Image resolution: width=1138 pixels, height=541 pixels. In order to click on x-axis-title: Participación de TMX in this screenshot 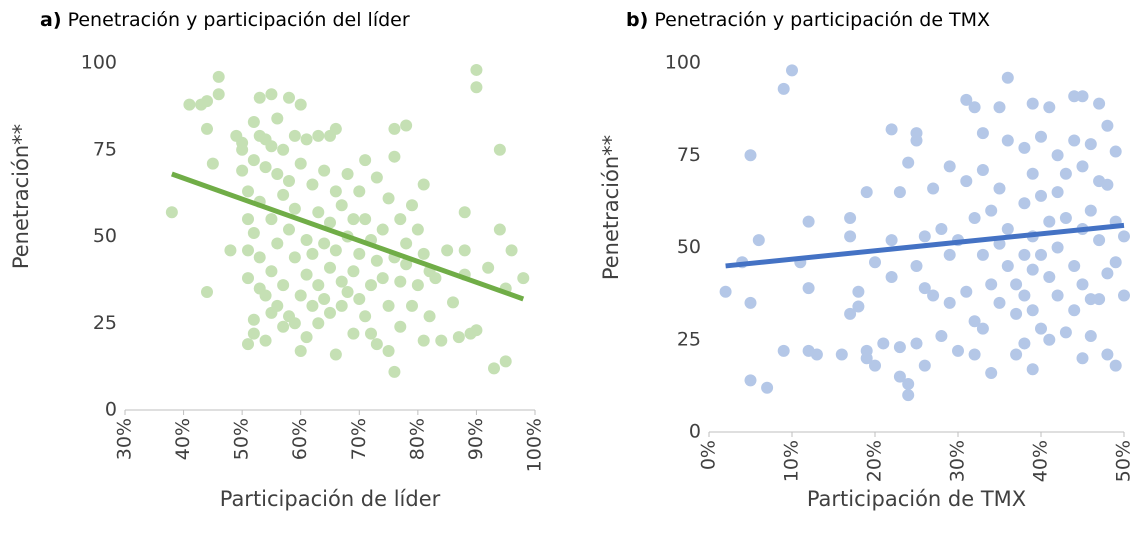, I will do `click(916, 499)`.